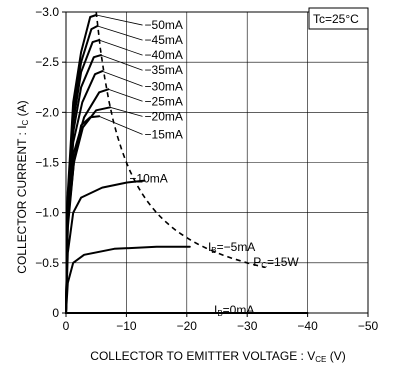 The image size is (398, 367). Describe the element at coordinates (247, 326) in the screenshot. I see `x-tick-label: −30` at that location.